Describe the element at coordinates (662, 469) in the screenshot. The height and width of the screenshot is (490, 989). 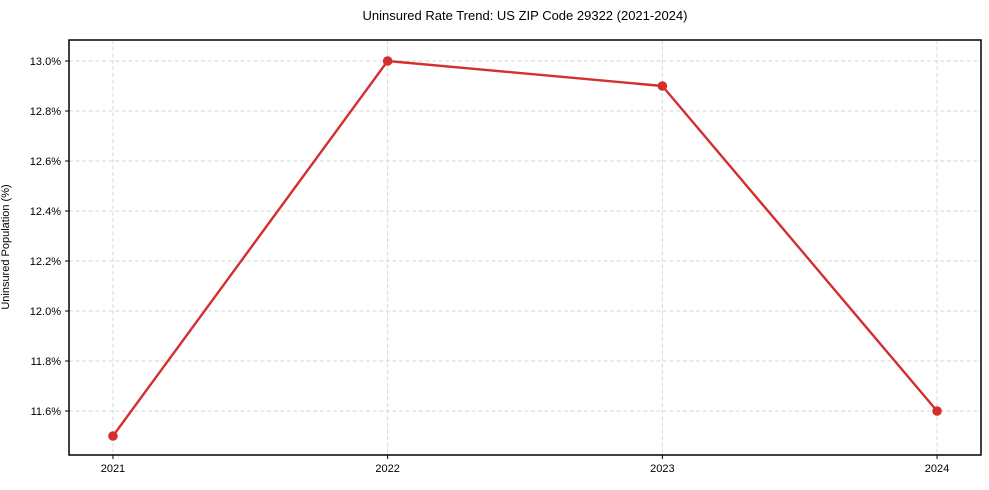
I see `x-tick-label: 2023` at that location.